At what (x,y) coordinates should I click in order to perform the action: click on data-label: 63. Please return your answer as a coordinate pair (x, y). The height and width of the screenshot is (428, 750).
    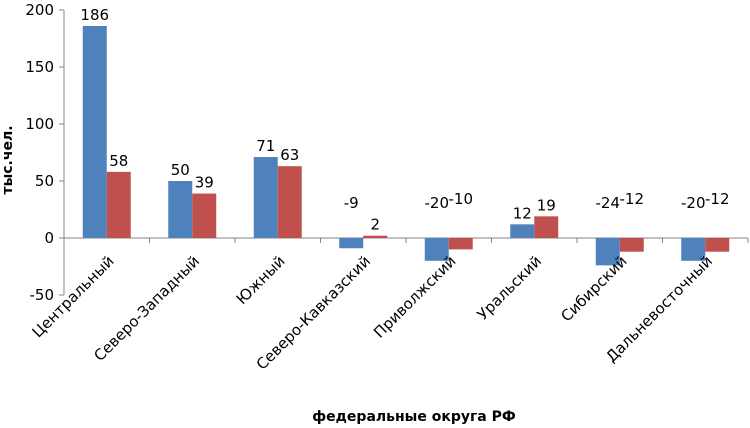
    Looking at the image, I should click on (289, 155).